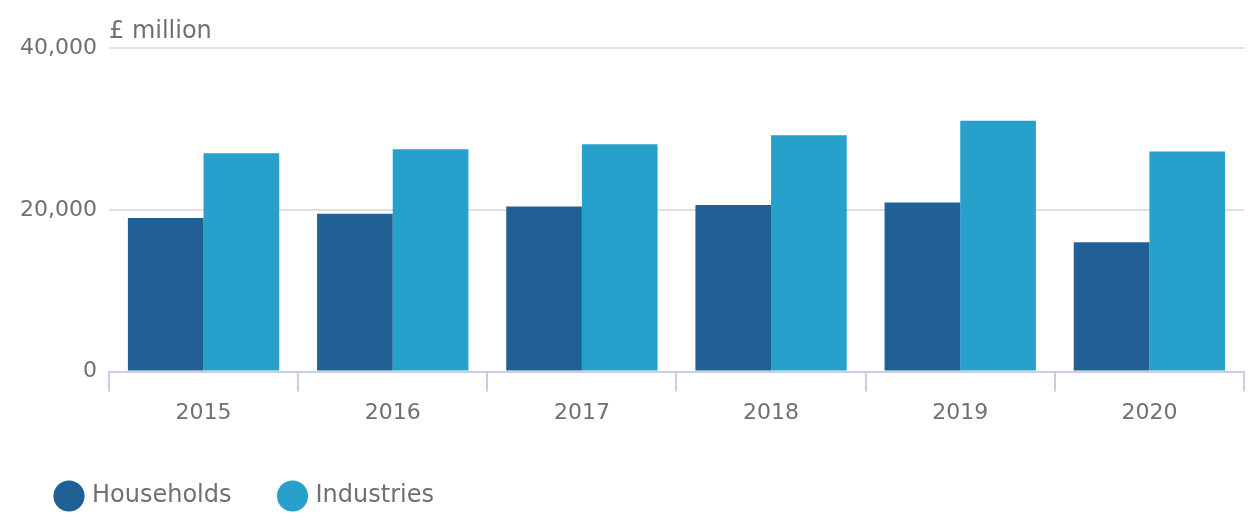 This screenshot has width=1256, height=526. What do you see at coordinates (581, 411) in the screenshot?
I see `x-tick-label: 2017` at bounding box center [581, 411].